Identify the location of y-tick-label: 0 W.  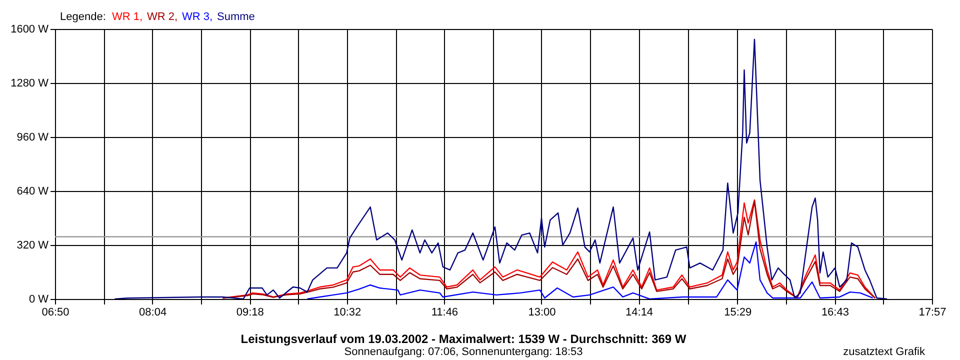
(39, 300).